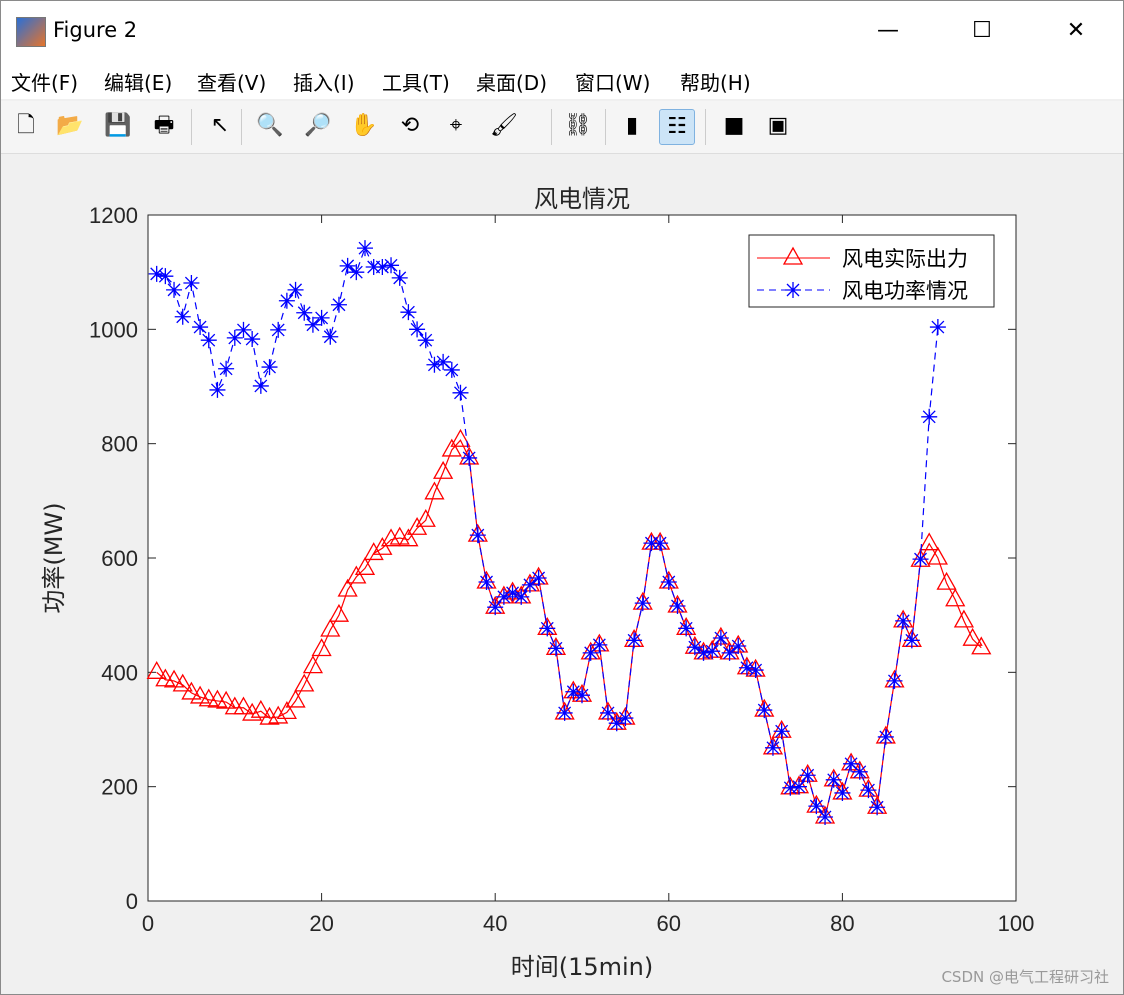 This screenshot has width=1124, height=995. What do you see at coordinates (562, 80) in the screenshot?
I see `menu-bar: 文件(F) 编辑(E) 查看(V) 插入(I) 工具(T) 桌面(D) 窗口(W) 帮助(H)` at bounding box center [562, 80].